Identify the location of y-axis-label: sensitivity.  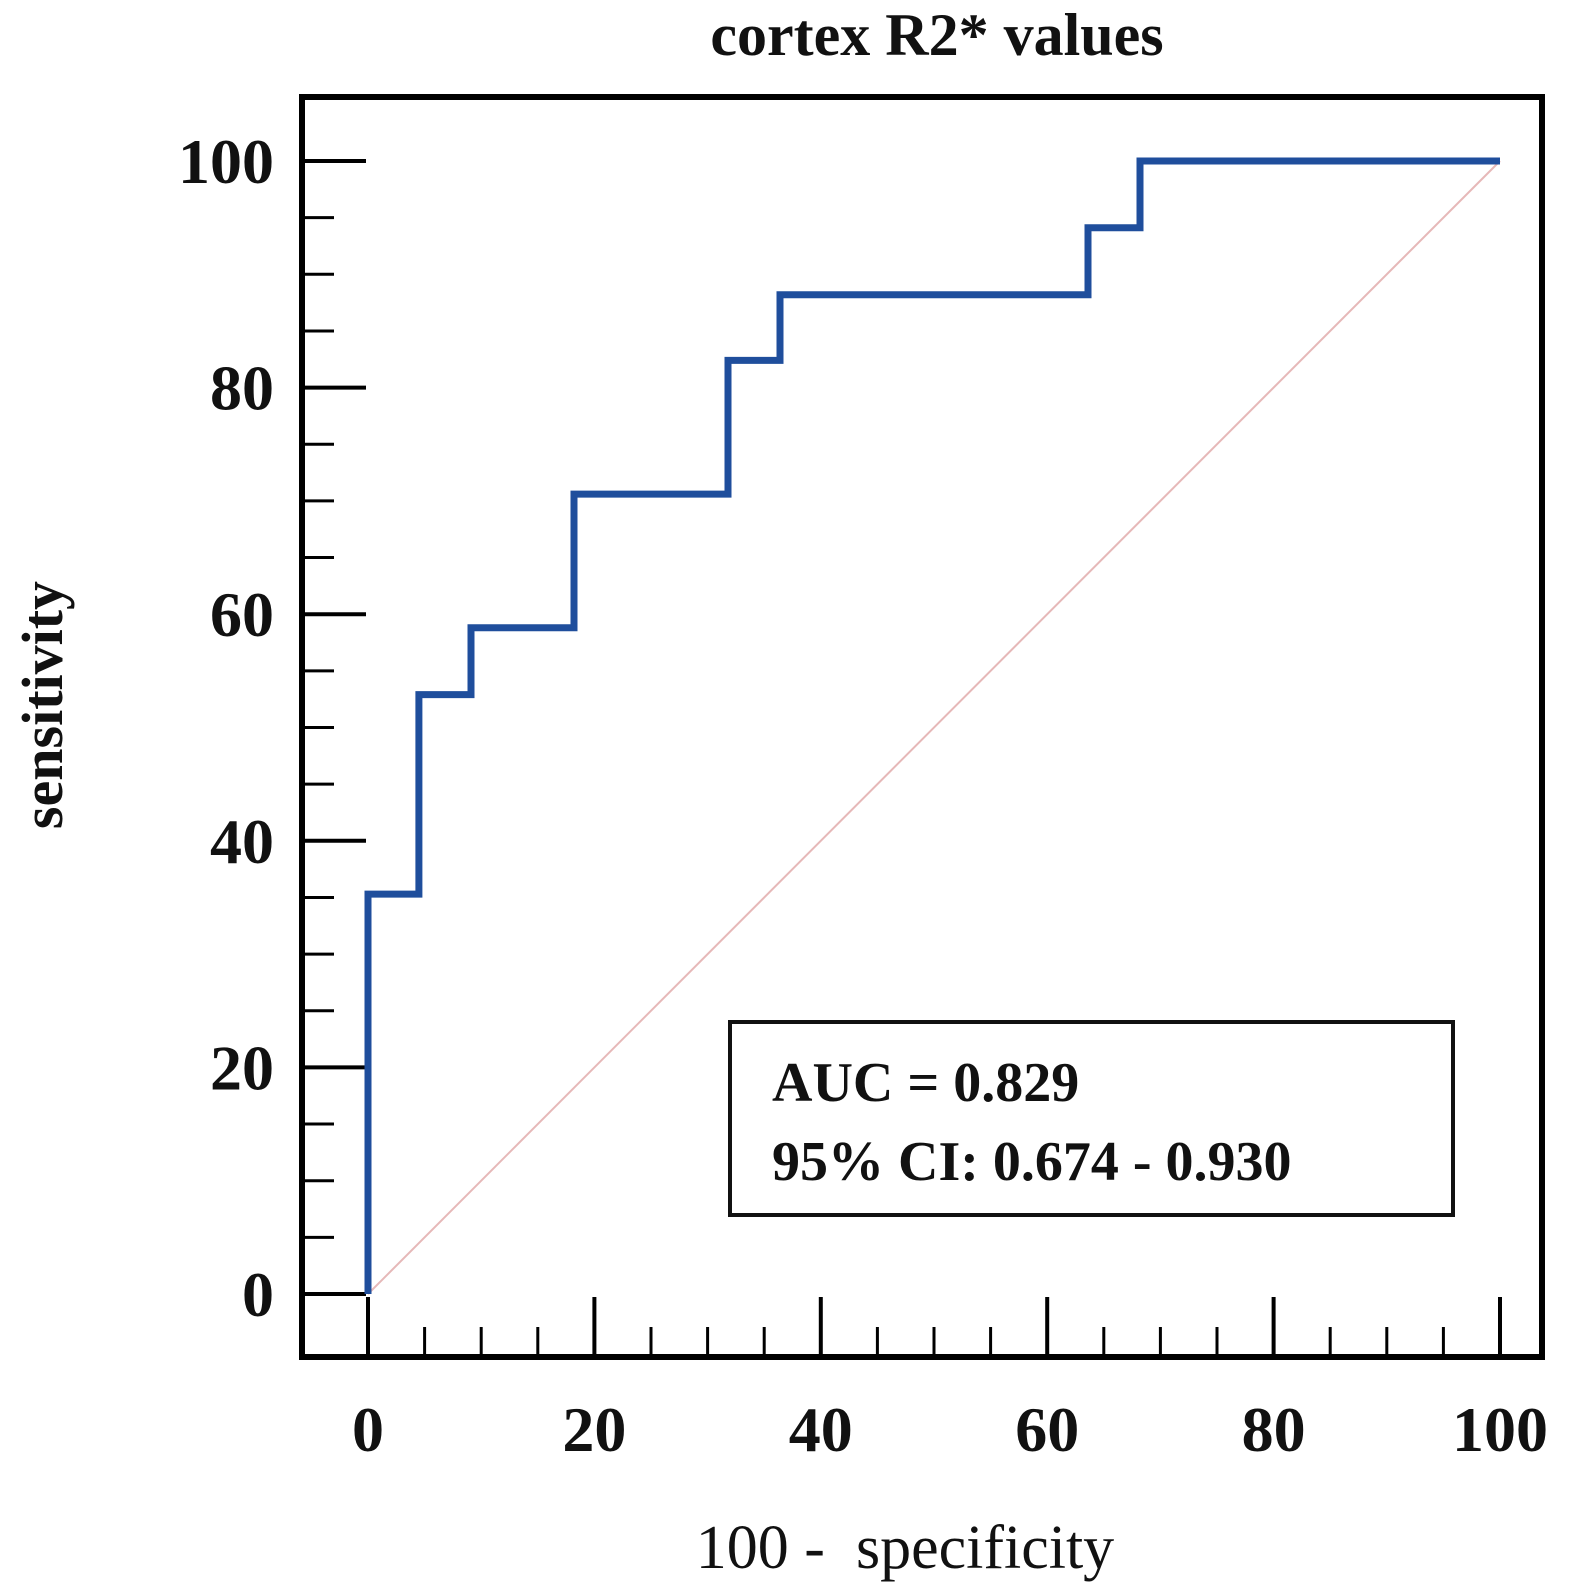
(42, 705).